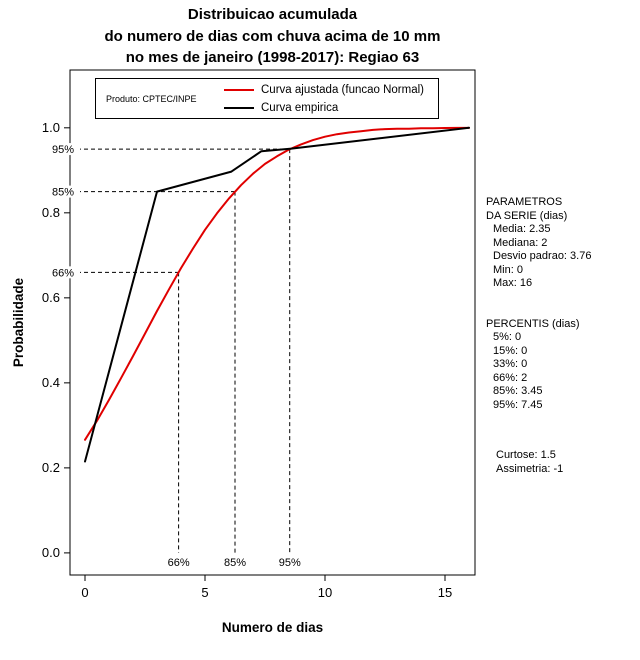 The image size is (640, 660). I want to click on guide-label-bottom-66%: 66%, so click(179, 563).